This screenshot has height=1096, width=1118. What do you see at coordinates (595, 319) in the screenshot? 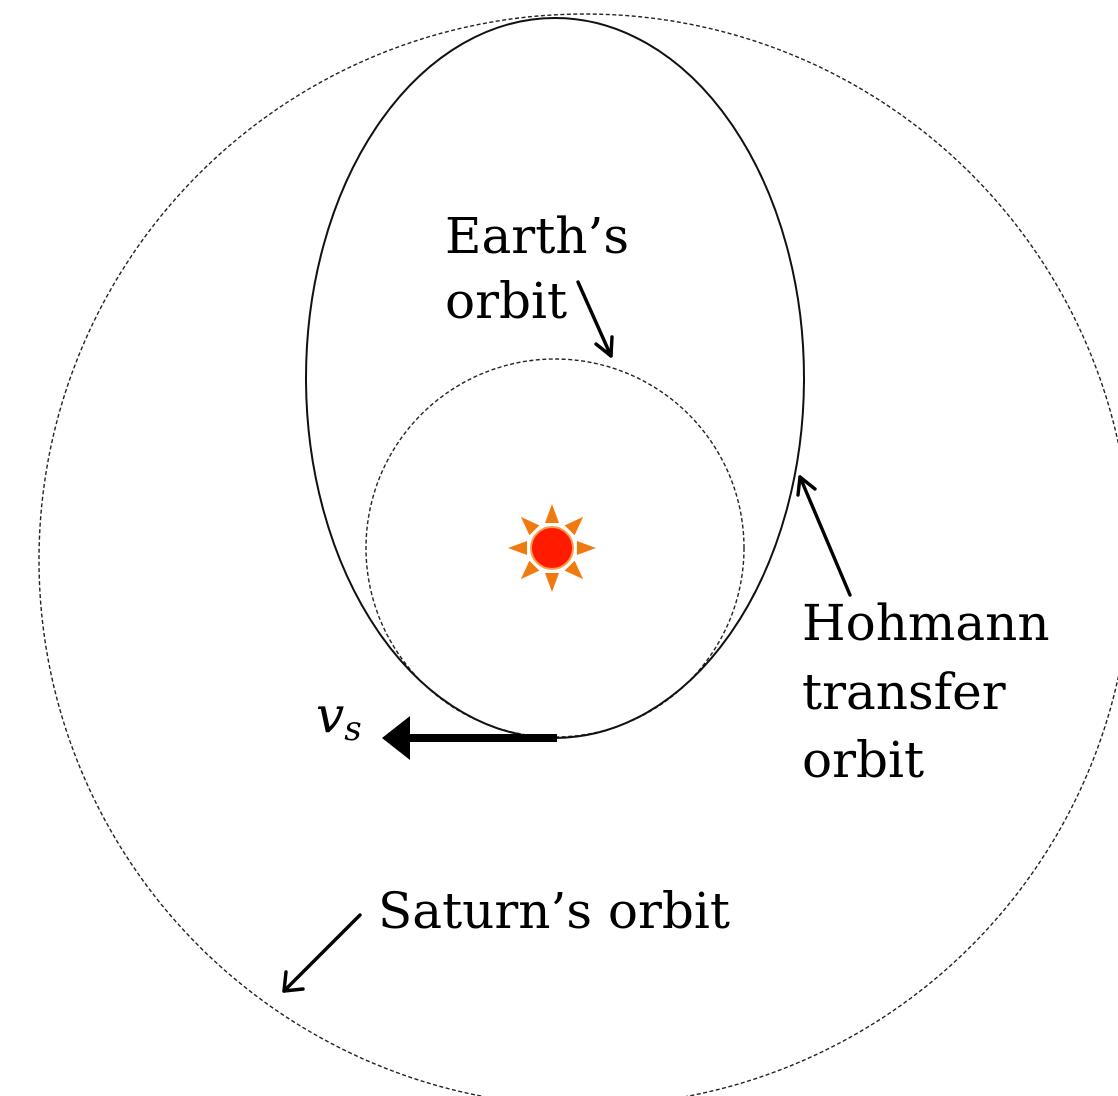
I see `earth-orbit-pointer` at bounding box center [595, 319].